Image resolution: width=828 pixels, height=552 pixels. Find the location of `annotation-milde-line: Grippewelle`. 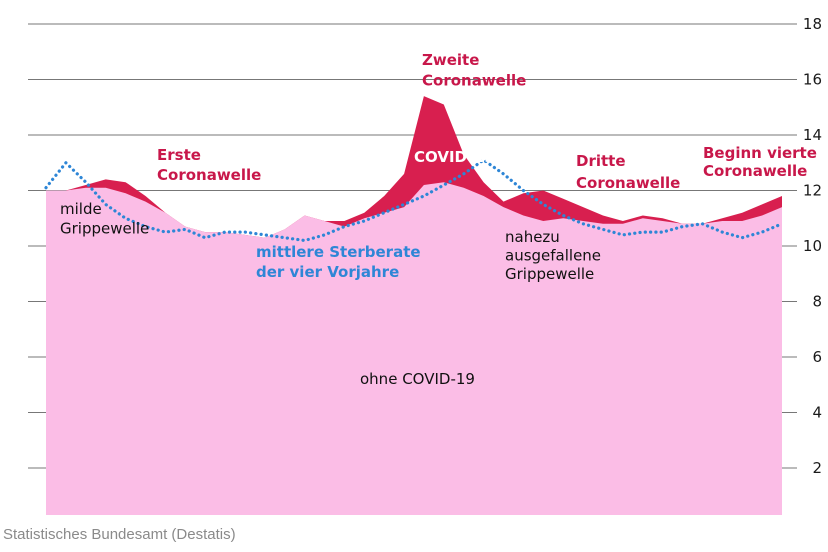

annotation-milde-line: Grippewelle is located at coordinates (104, 229).